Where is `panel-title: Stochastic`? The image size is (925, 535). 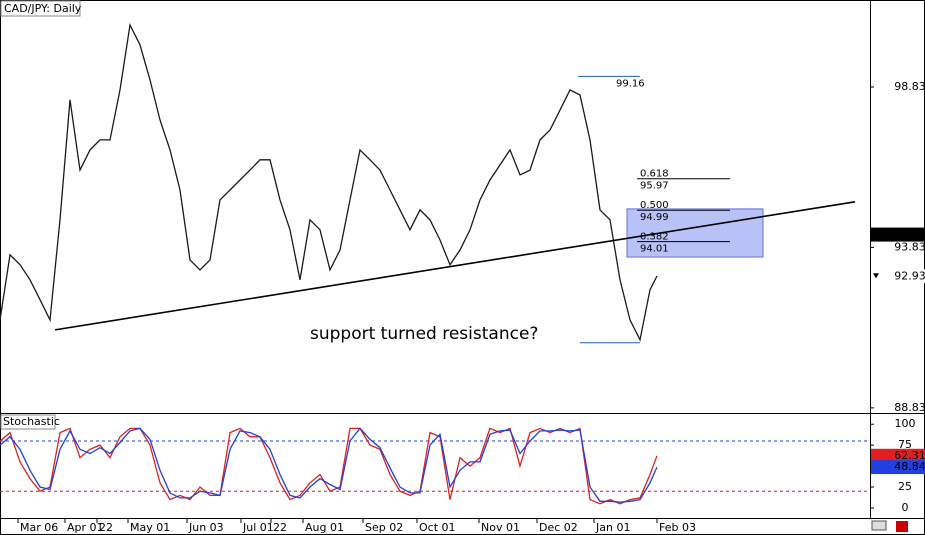
panel-title: Stochastic is located at coordinates (31, 421).